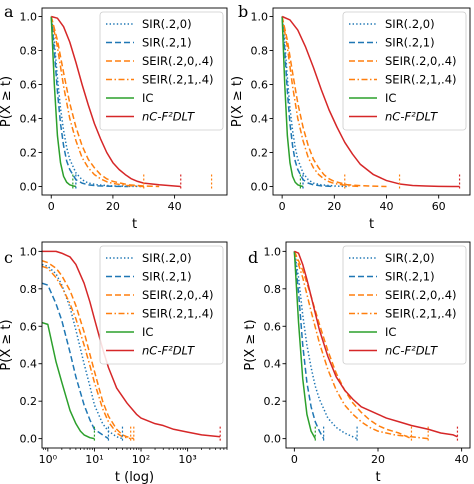 This screenshot has height=484, width=474. I want to click on panel-label: c, so click(8, 257).